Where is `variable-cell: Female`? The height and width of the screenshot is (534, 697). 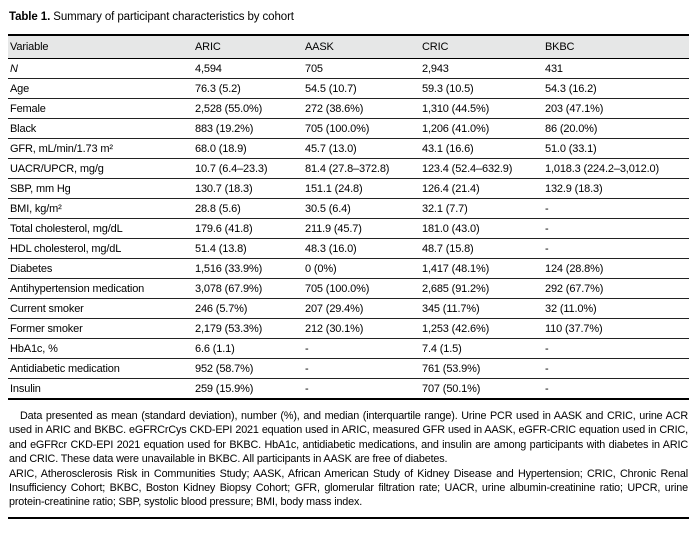
variable-cell: Female is located at coordinates (100, 108).